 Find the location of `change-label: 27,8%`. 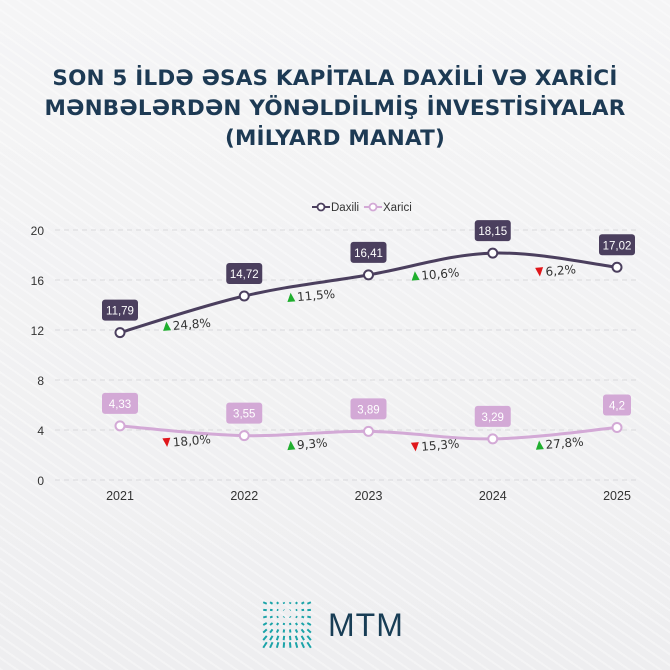

change-label: 27,8% is located at coordinates (564, 443).